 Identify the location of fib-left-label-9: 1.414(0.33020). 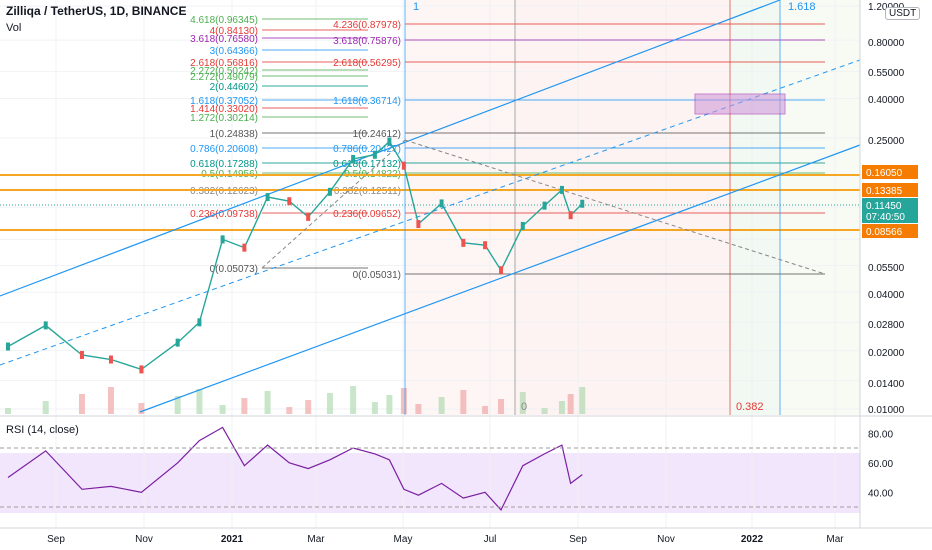
(224, 109).